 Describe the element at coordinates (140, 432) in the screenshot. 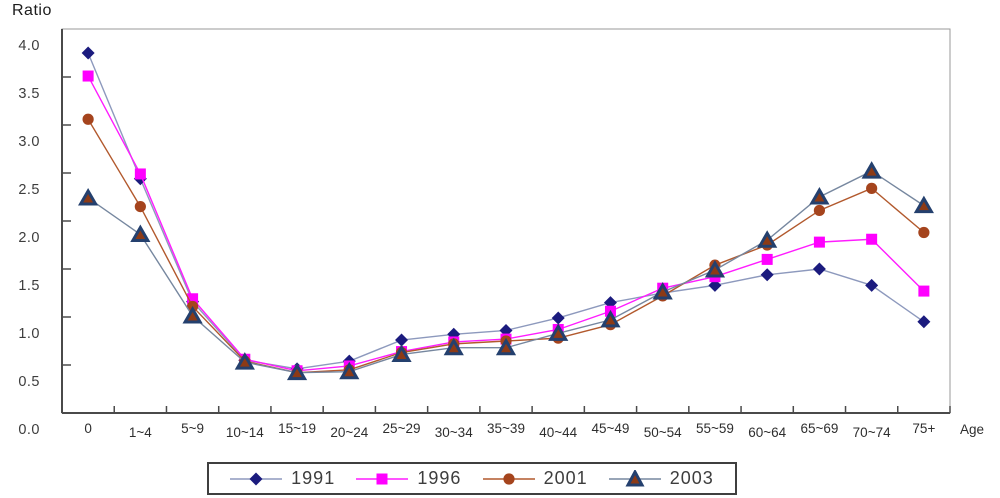

I see `x-category-label: 1~4` at that location.